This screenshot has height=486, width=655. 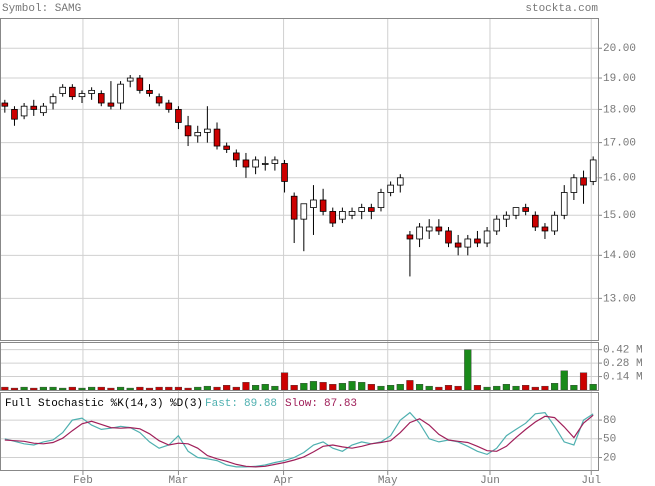 I want to click on legend-value: 87.83, so click(x=340, y=404).